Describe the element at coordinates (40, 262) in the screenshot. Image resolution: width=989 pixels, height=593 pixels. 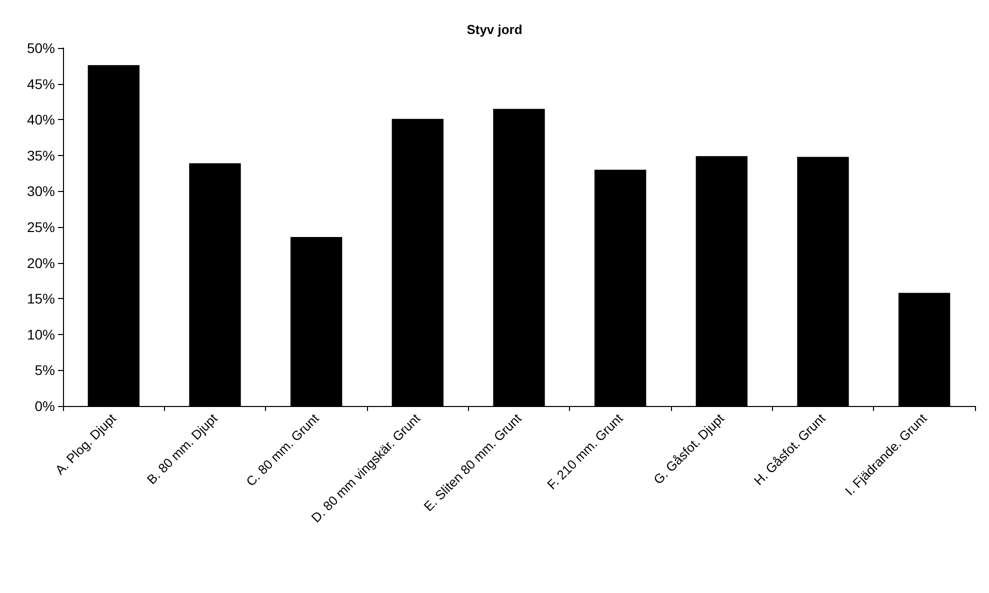
I see `y-tick-label: 20%` at that location.